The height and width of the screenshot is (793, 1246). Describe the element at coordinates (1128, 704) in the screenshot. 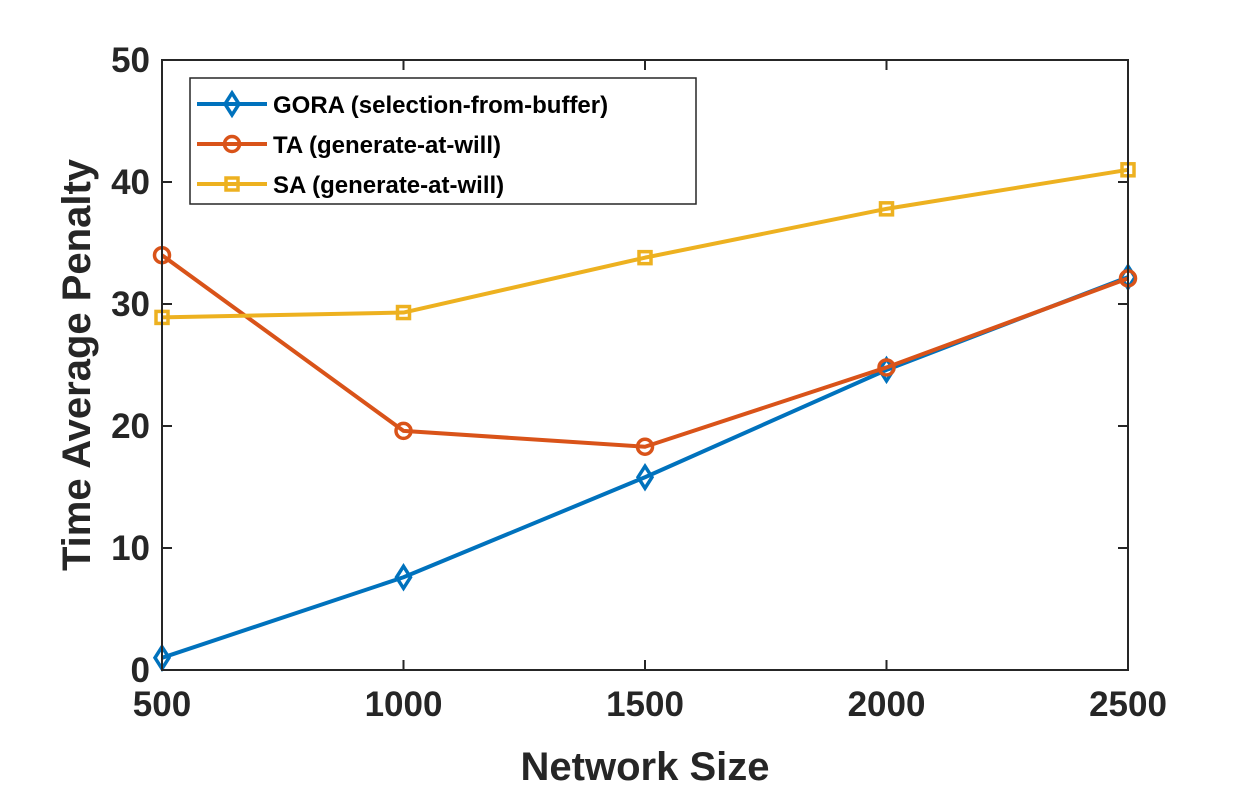

I see `x-tick-label: 2500` at that location.